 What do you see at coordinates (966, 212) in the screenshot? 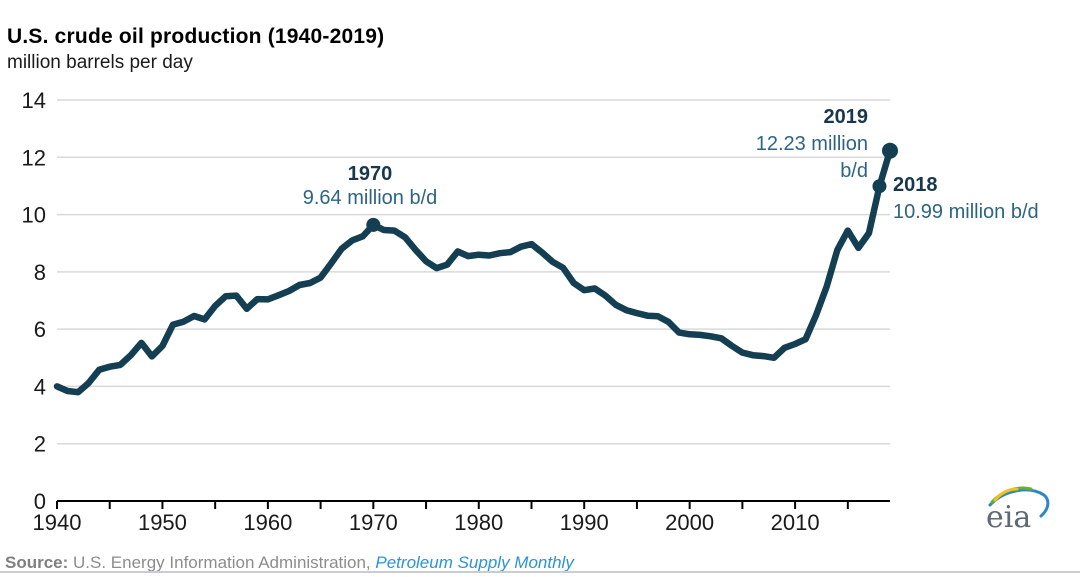
I see `annotation-2018-value: 10.99 million b/d` at bounding box center [966, 212].